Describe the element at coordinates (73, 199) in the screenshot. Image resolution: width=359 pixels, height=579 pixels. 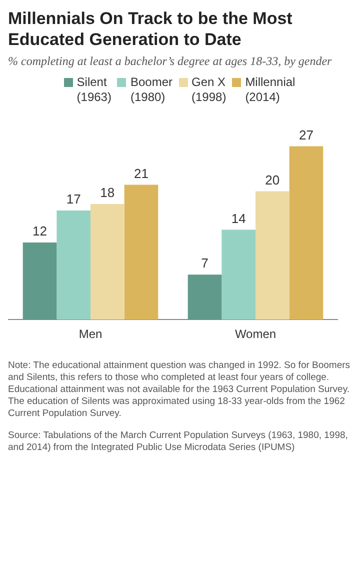
I see `data-label: 17` at that location.